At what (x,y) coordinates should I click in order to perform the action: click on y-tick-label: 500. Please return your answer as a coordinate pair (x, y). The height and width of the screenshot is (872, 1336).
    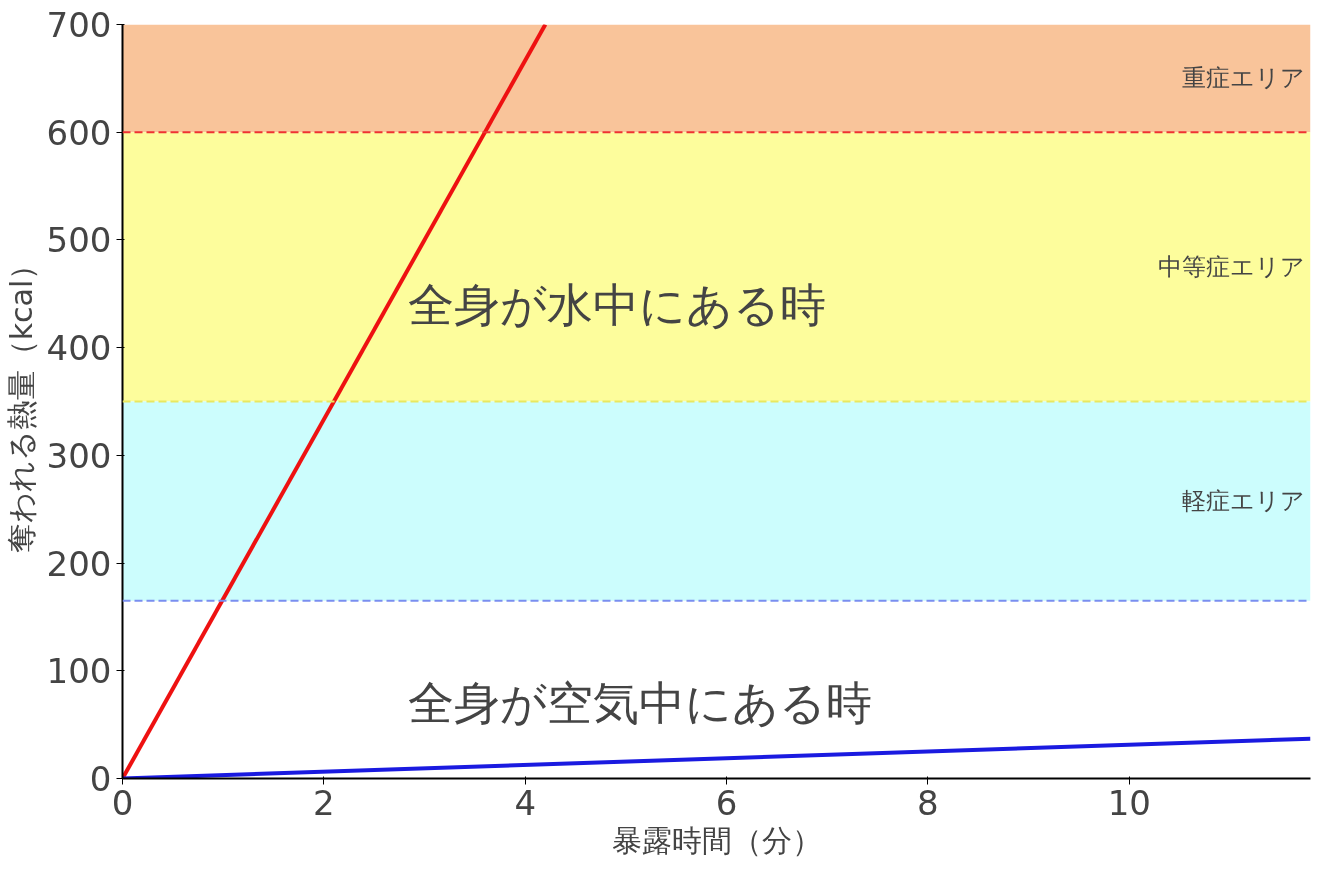
    Looking at the image, I should click on (79, 240).